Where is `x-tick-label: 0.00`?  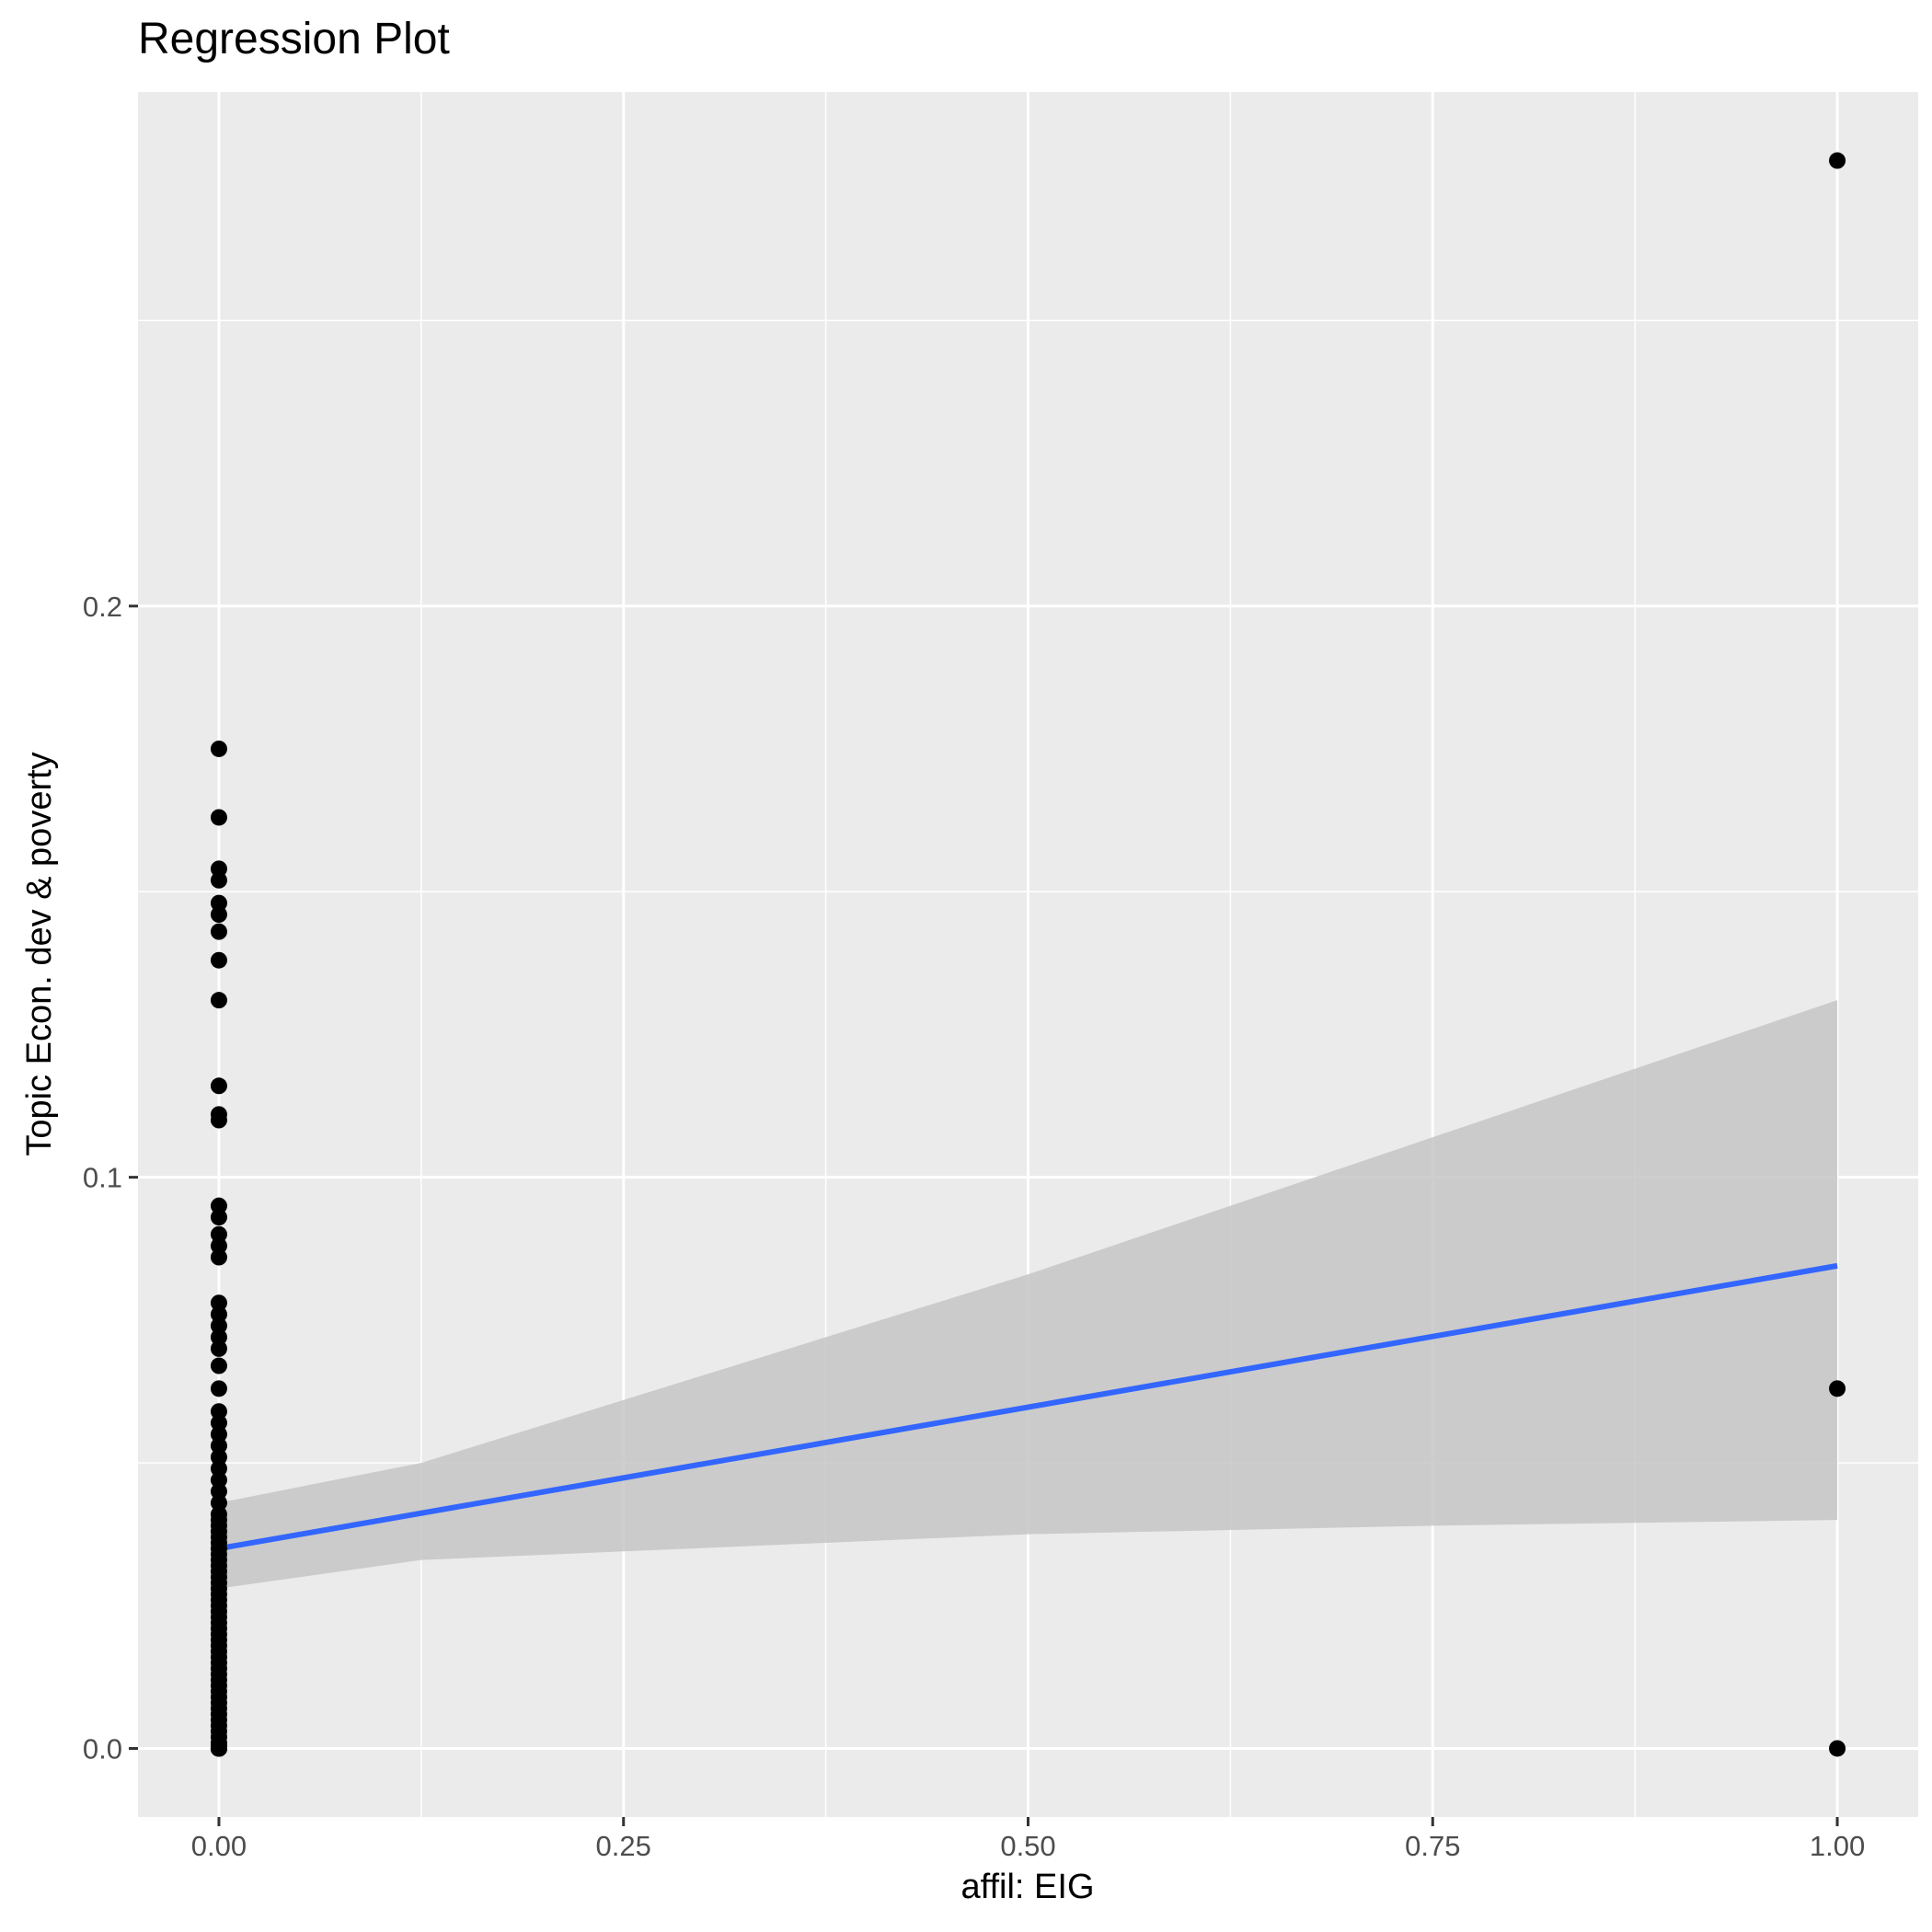 x-tick-label: 0.00 is located at coordinates (219, 1846).